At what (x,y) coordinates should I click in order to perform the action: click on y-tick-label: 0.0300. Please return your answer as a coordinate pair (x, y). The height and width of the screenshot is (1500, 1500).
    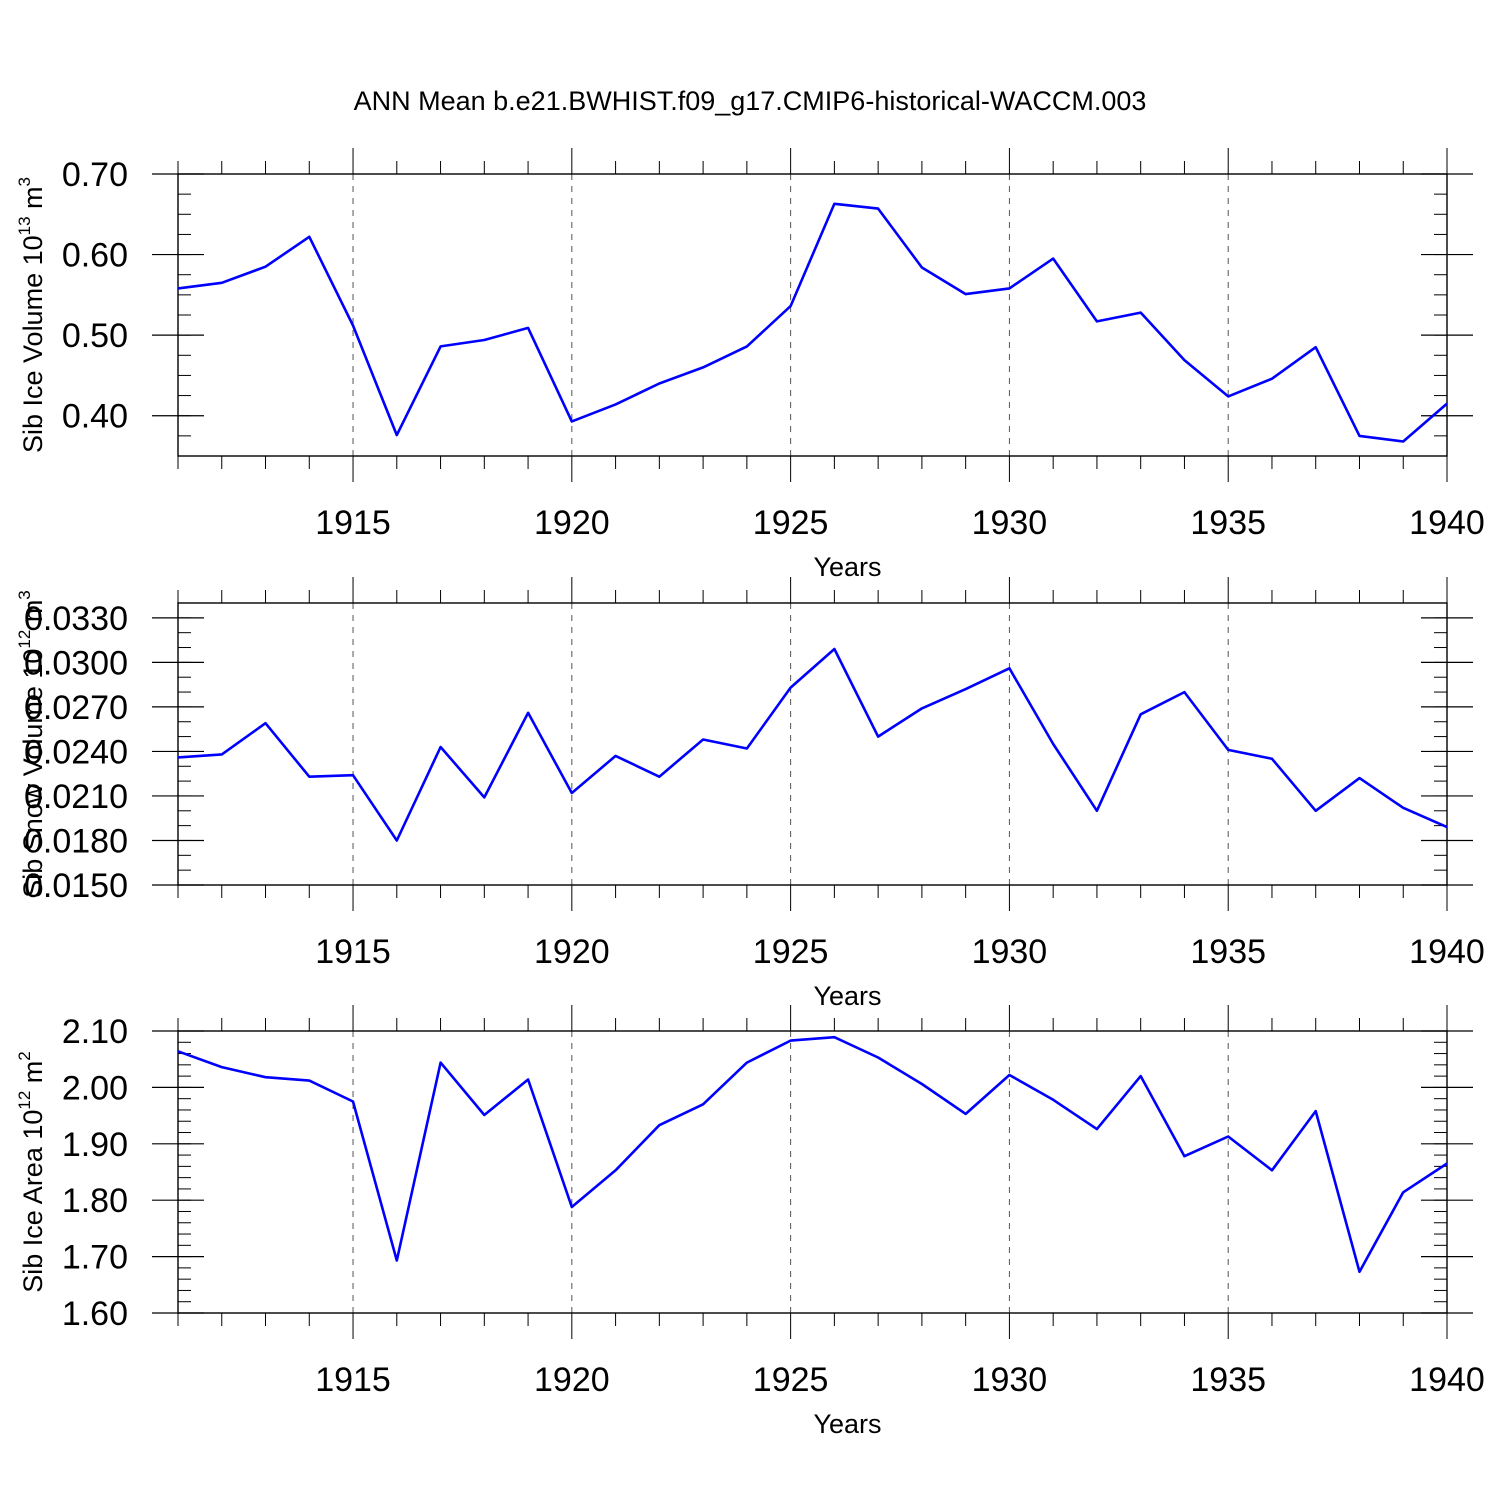
    Looking at the image, I should click on (76, 663).